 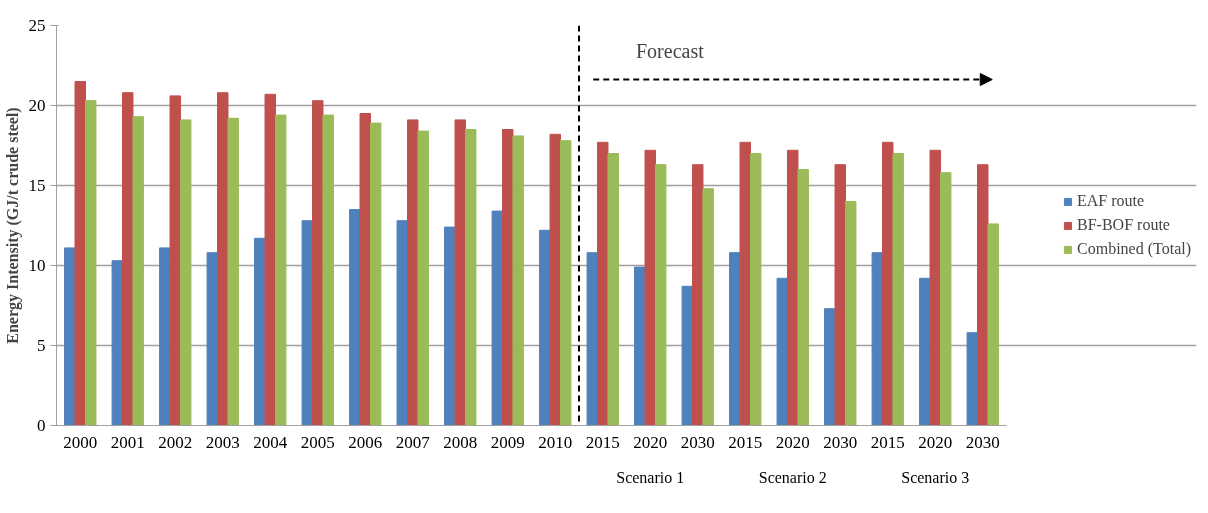 What do you see at coordinates (37, 265) in the screenshot?
I see `y-tick-label: 10` at bounding box center [37, 265].